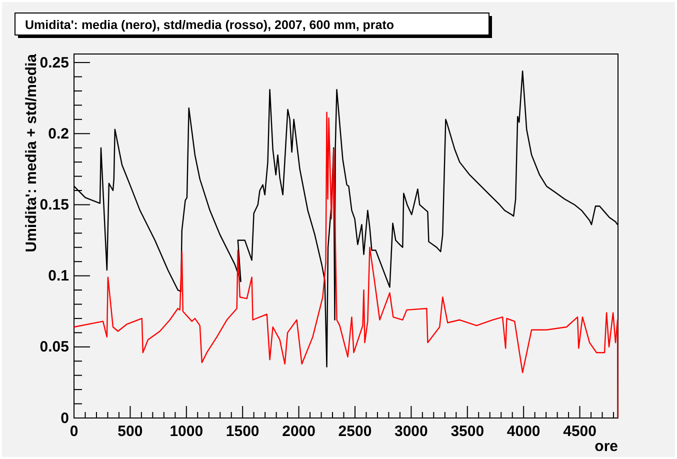 The height and width of the screenshot is (459, 677). Describe the element at coordinates (579, 431) in the screenshot. I see `x-tick-label: 4500` at that location.